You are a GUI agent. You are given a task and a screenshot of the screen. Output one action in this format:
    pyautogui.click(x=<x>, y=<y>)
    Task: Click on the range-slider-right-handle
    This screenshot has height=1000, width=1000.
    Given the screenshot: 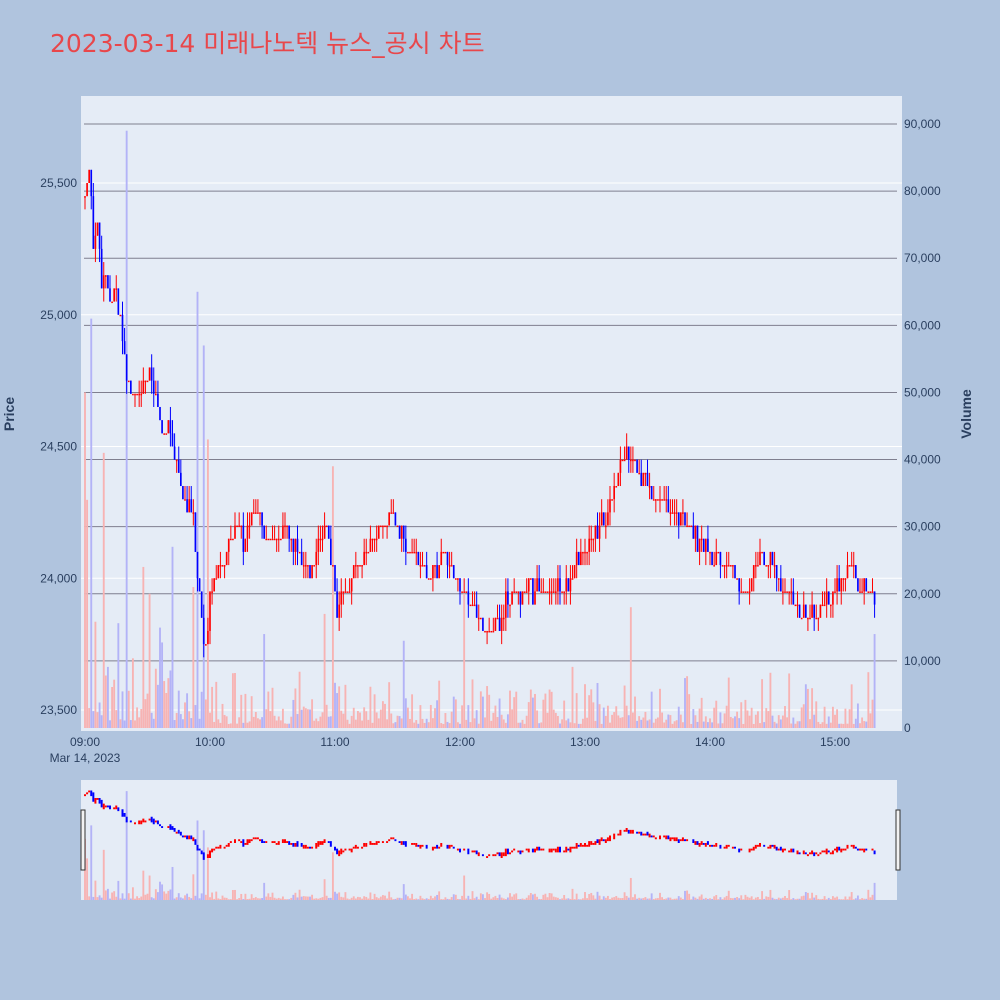 What is the action you would take?
    pyautogui.click(x=898, y=840)
    